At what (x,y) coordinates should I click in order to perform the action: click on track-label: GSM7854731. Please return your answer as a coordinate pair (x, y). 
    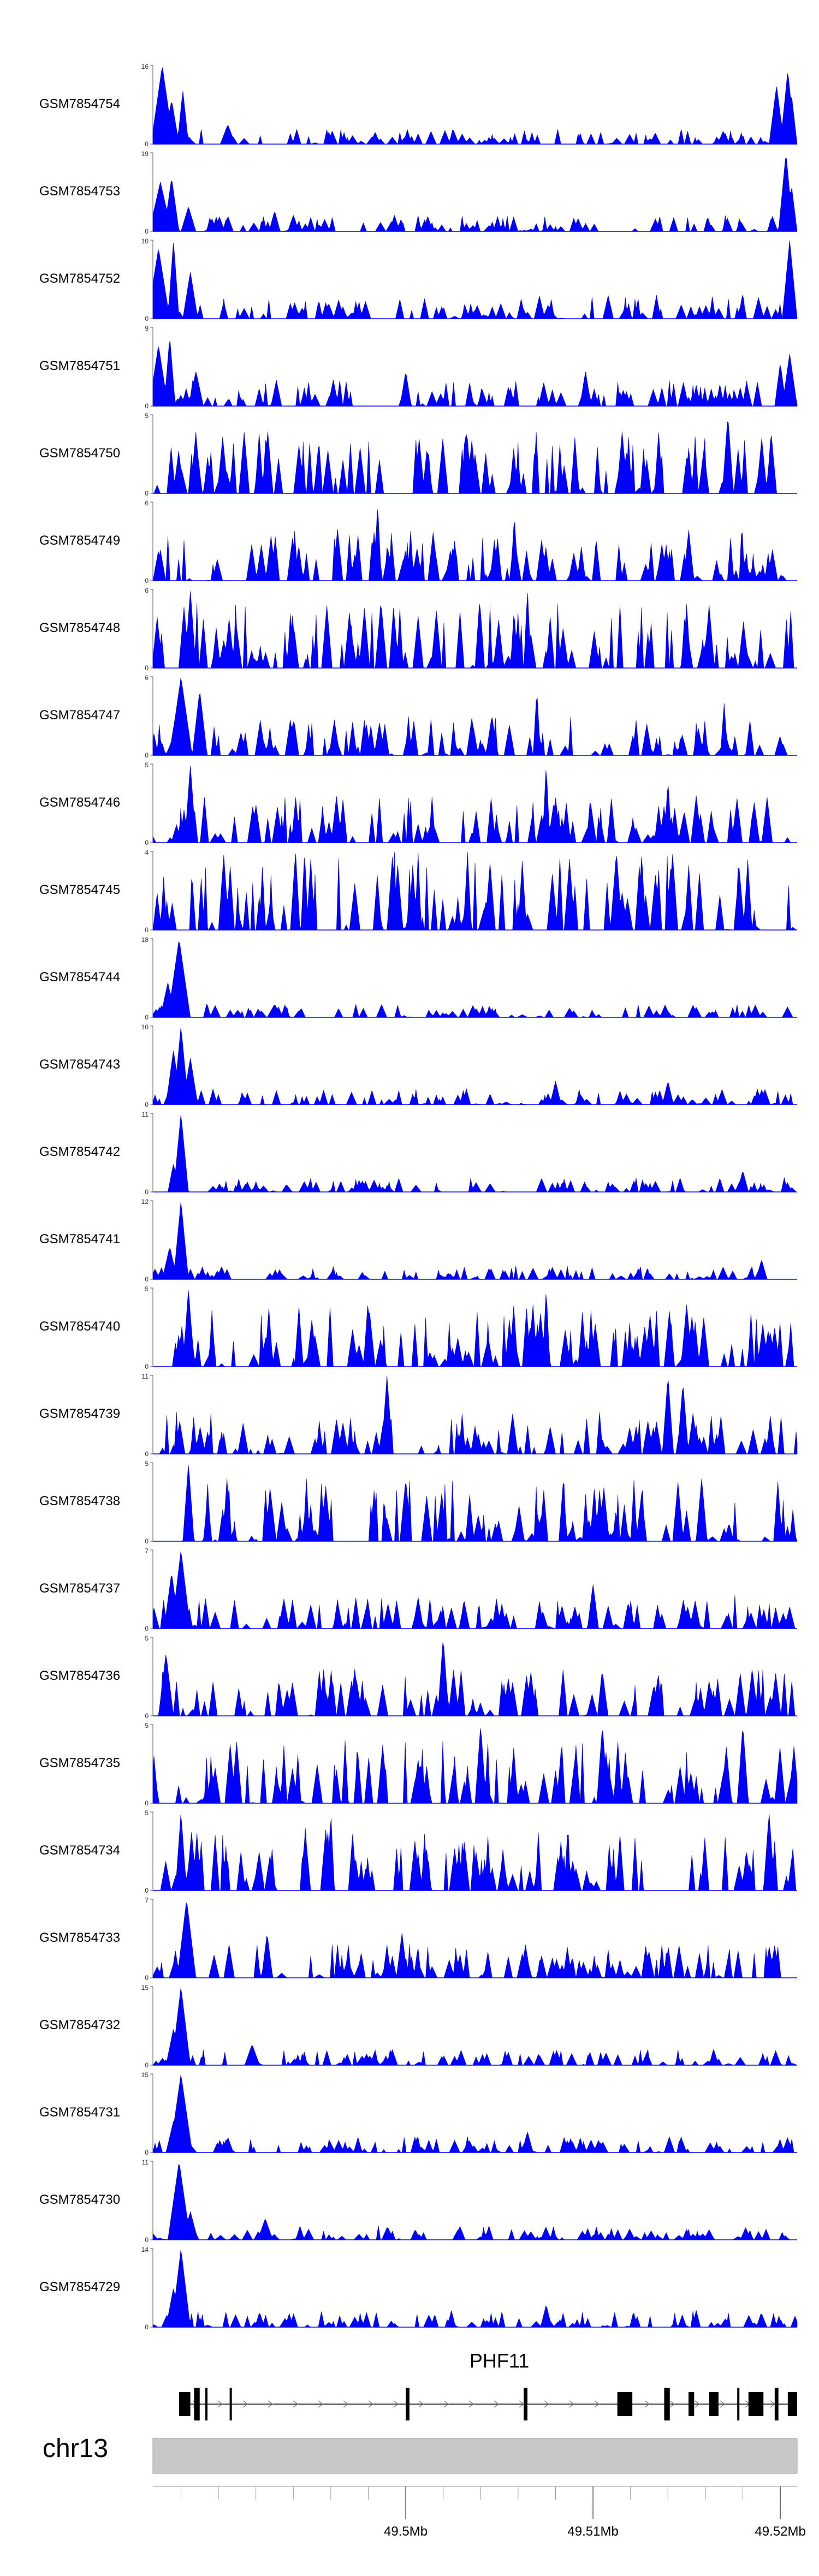
    Looking at the image, I should click on (79, 2112).